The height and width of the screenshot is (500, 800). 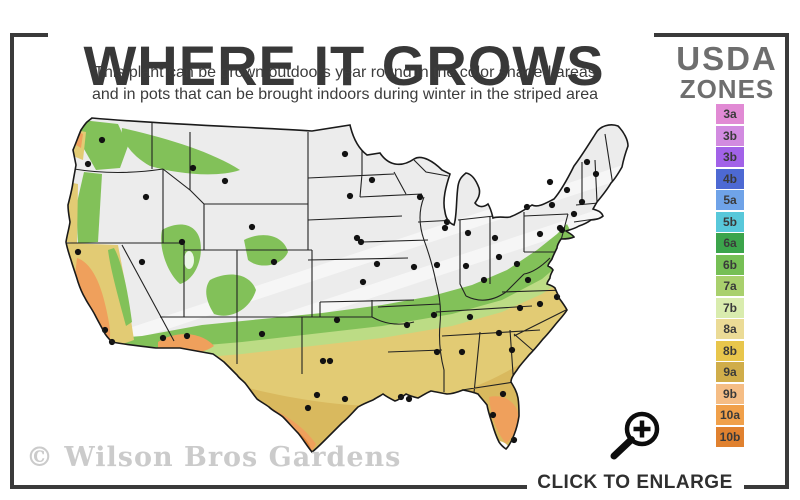 What do you see at coordinates (504, 419) in the screenshot?
I see `zone-region-florida-orange` at bounding box center [504, 419].